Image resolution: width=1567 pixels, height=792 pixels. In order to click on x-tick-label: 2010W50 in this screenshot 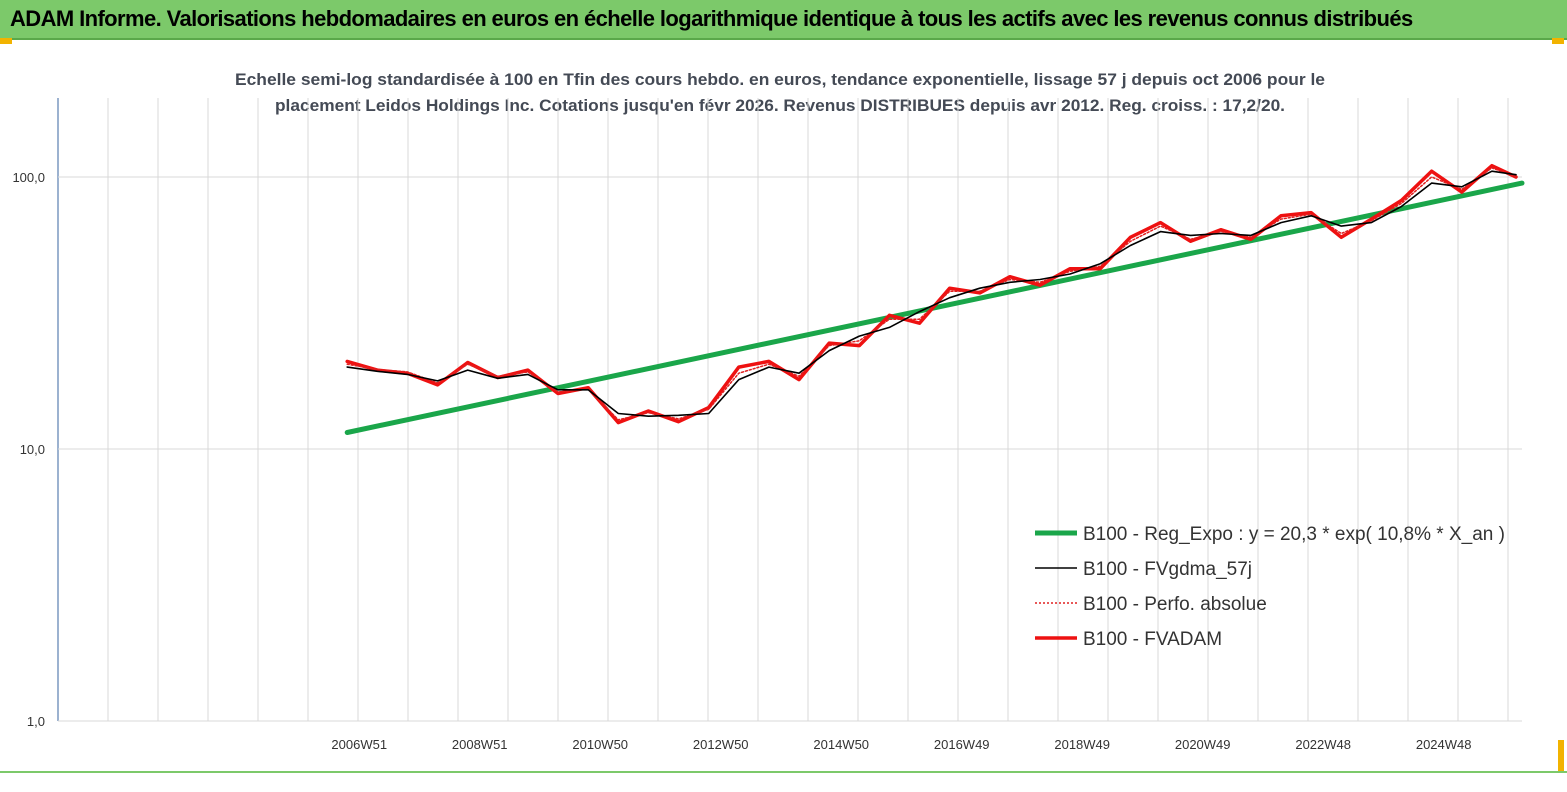, I will do `click(600, 744)`.